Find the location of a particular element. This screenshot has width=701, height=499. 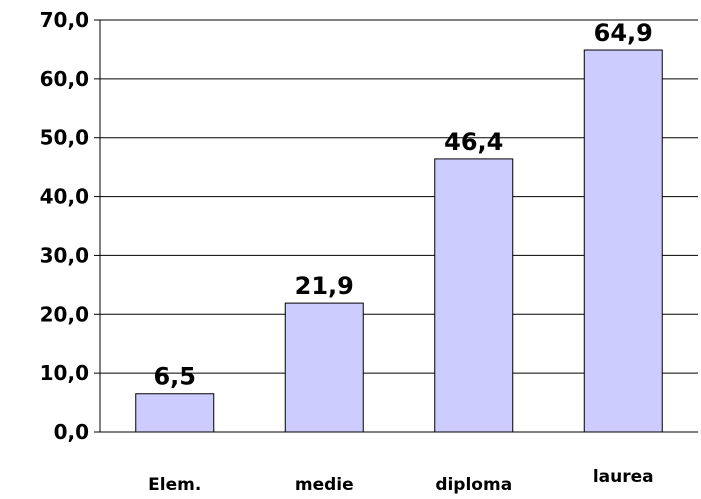

x-category-label: diploma is located at coordinates (473, 485).